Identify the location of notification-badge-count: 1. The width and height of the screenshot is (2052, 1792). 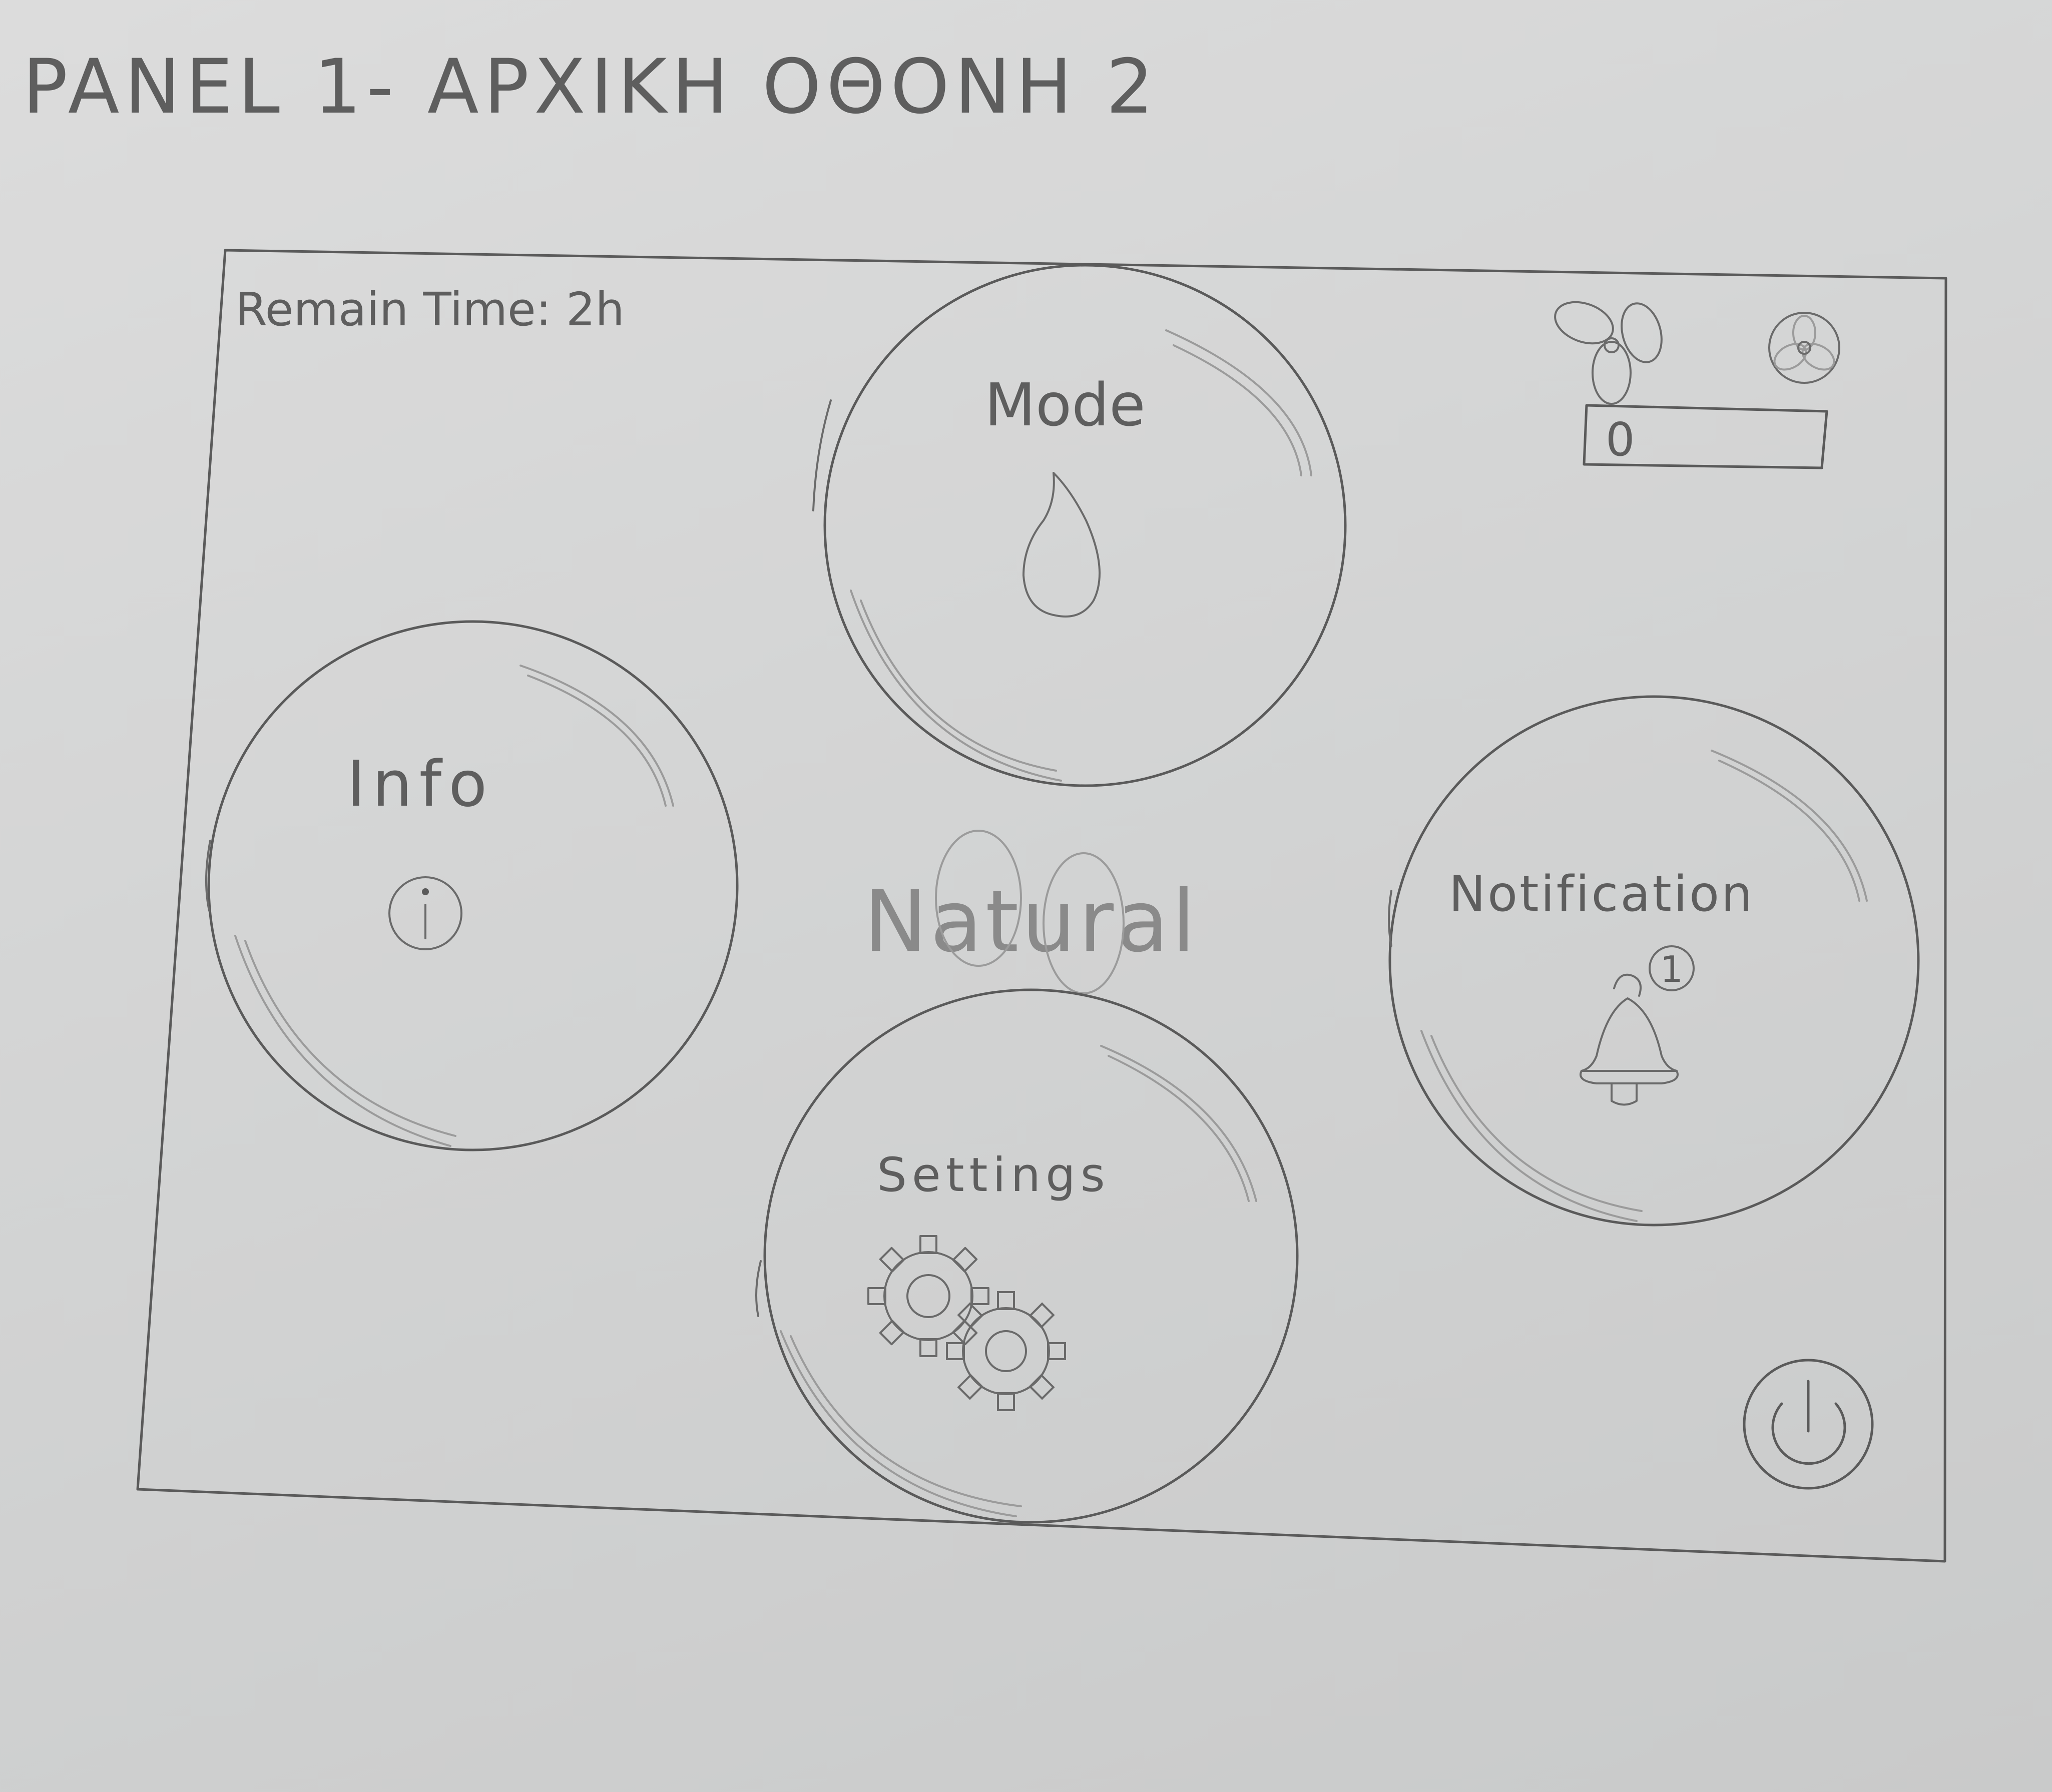
(1671, 969).